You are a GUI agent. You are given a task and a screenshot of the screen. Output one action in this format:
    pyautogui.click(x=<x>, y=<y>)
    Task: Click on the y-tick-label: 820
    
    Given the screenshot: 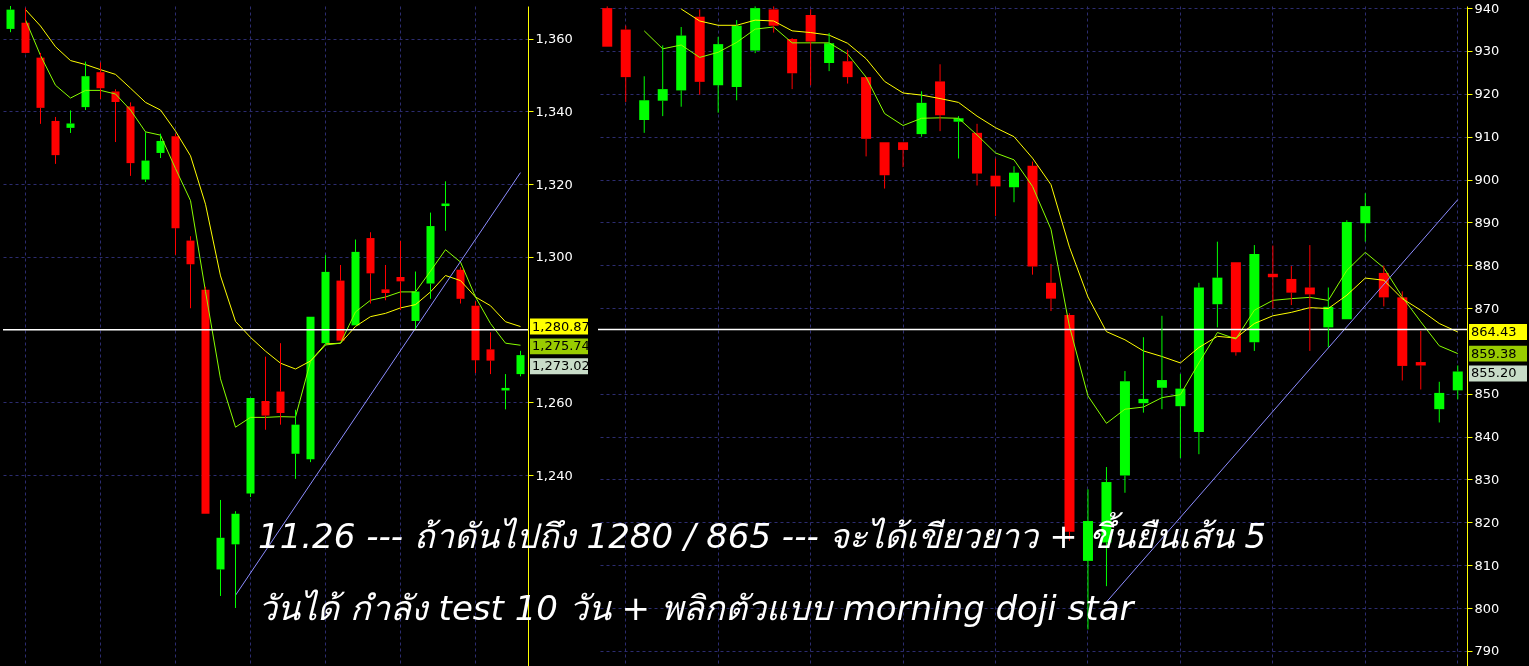 What is the action you would take?
    pyautogui.click(x=1487, y=522)
    